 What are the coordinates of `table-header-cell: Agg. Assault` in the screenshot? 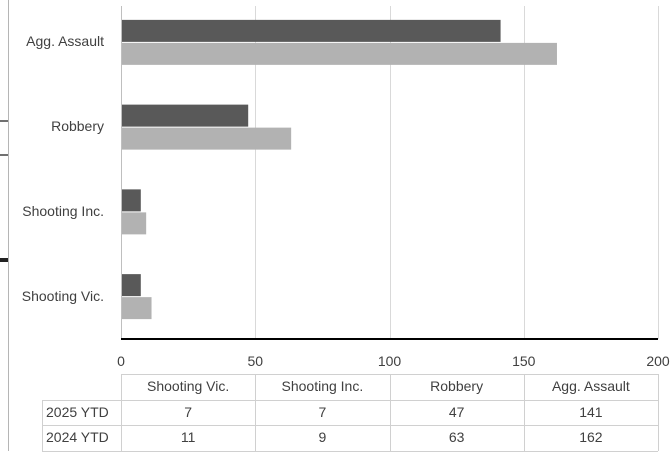 It's located at (590, 386).